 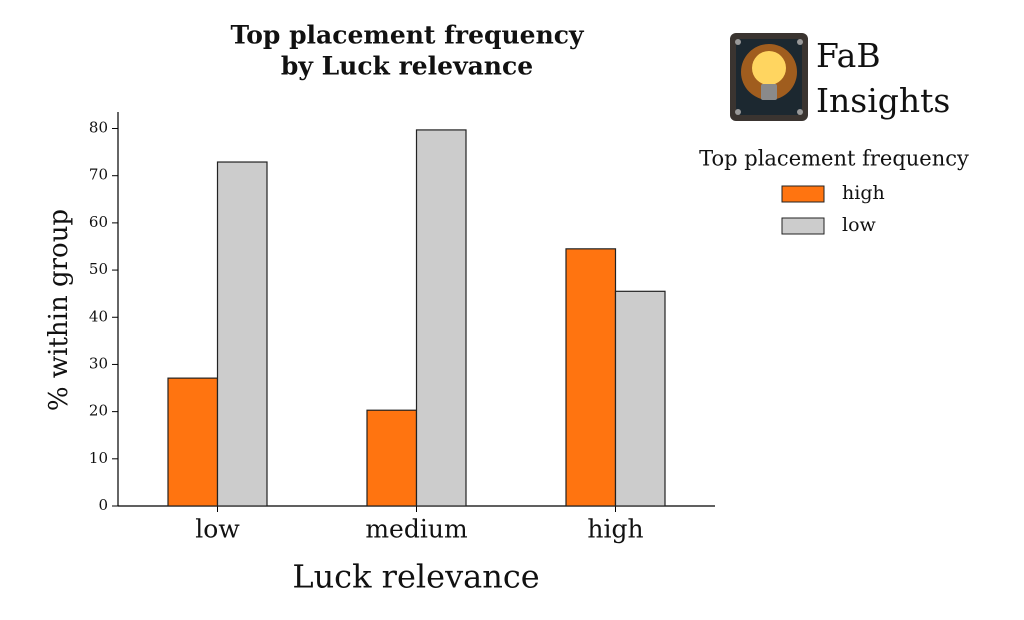 I want to click on legend-label: low, so click(x=859, y=225).